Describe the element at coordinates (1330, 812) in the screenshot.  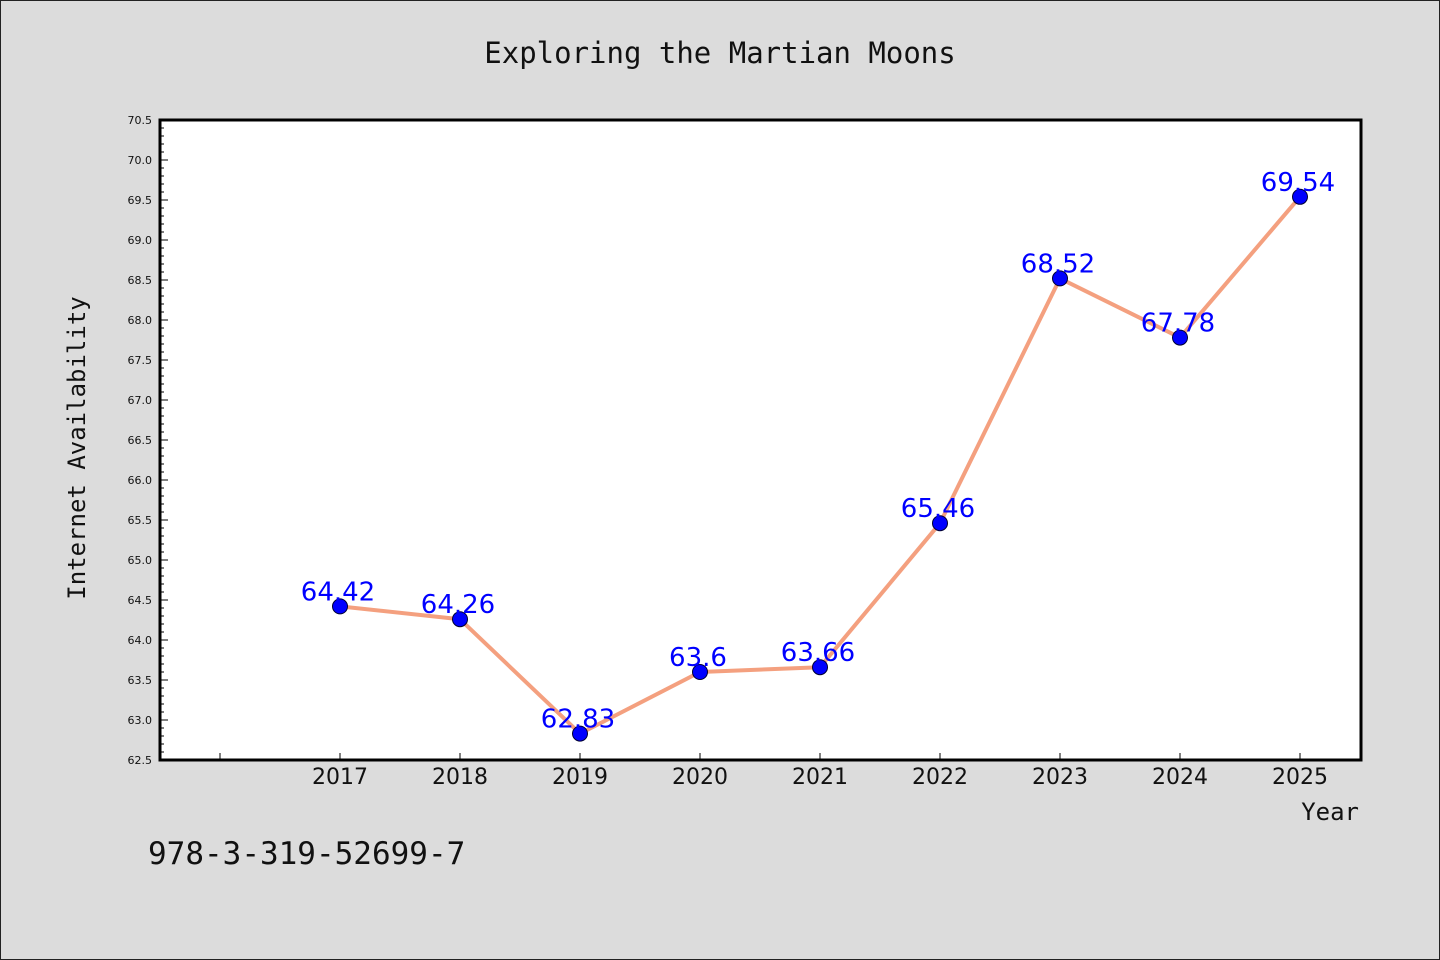
I see `x-axis-label: Year` at that location.